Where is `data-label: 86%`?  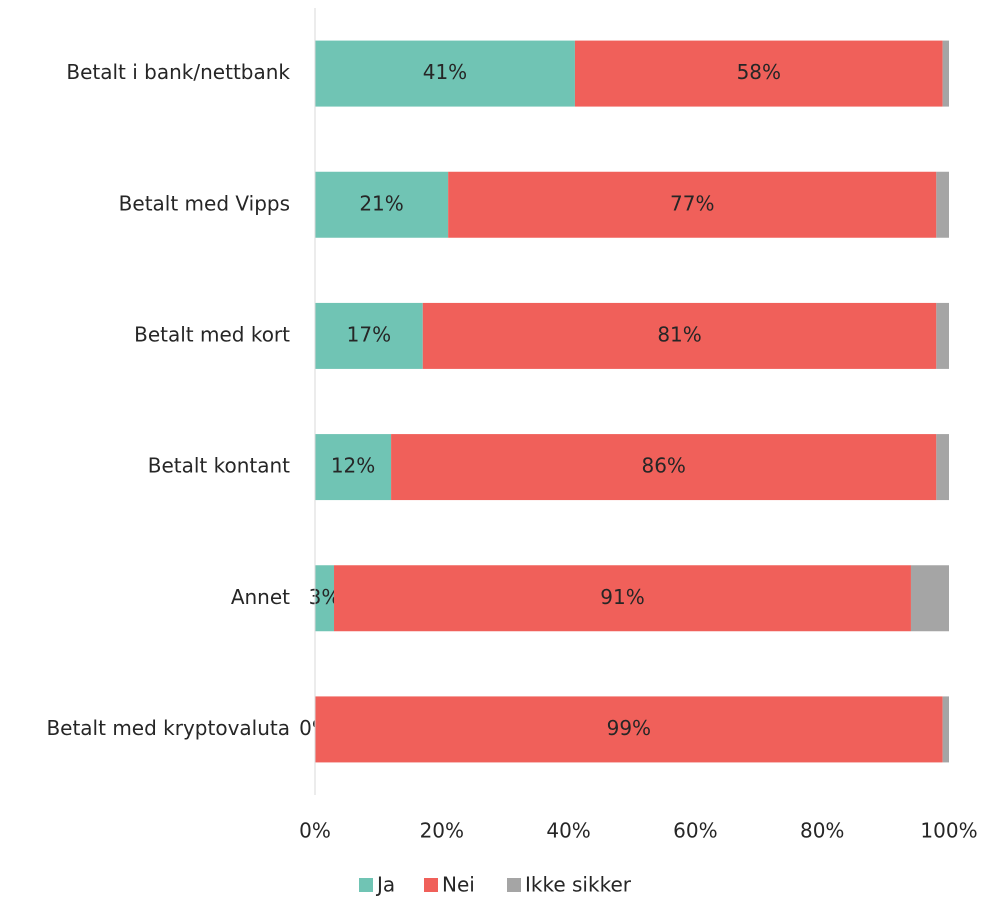
data-label: 86% is located at coordinates (663, 466).